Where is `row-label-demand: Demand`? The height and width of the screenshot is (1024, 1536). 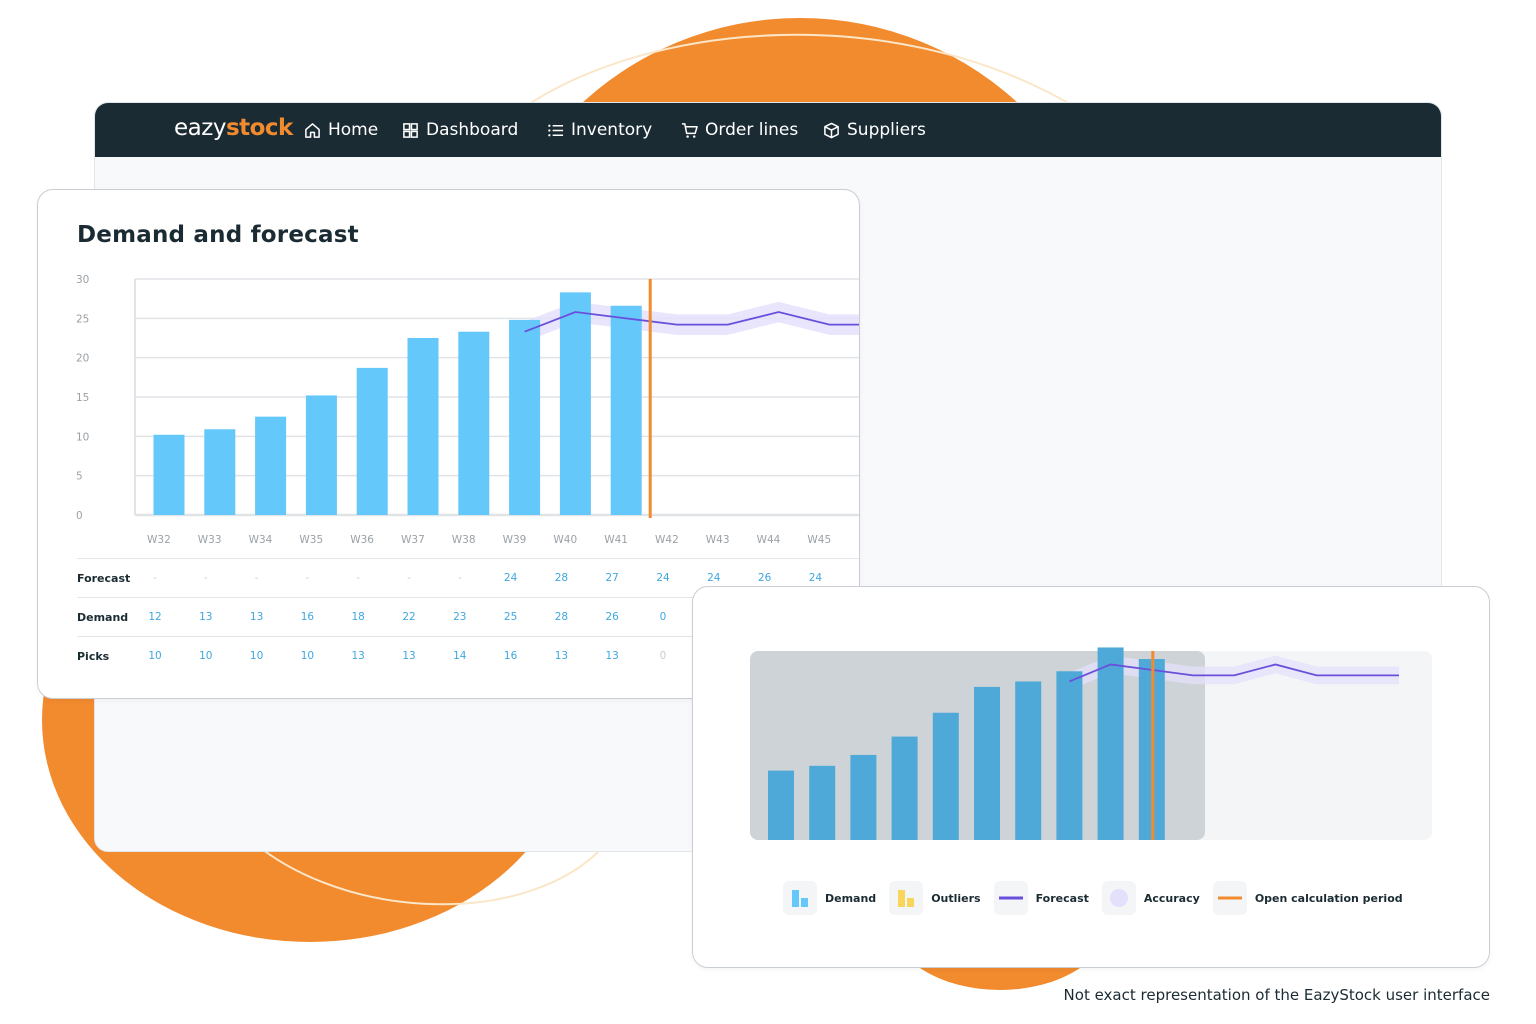
row-label-demand: Demand is located at coordinates (103, 617).